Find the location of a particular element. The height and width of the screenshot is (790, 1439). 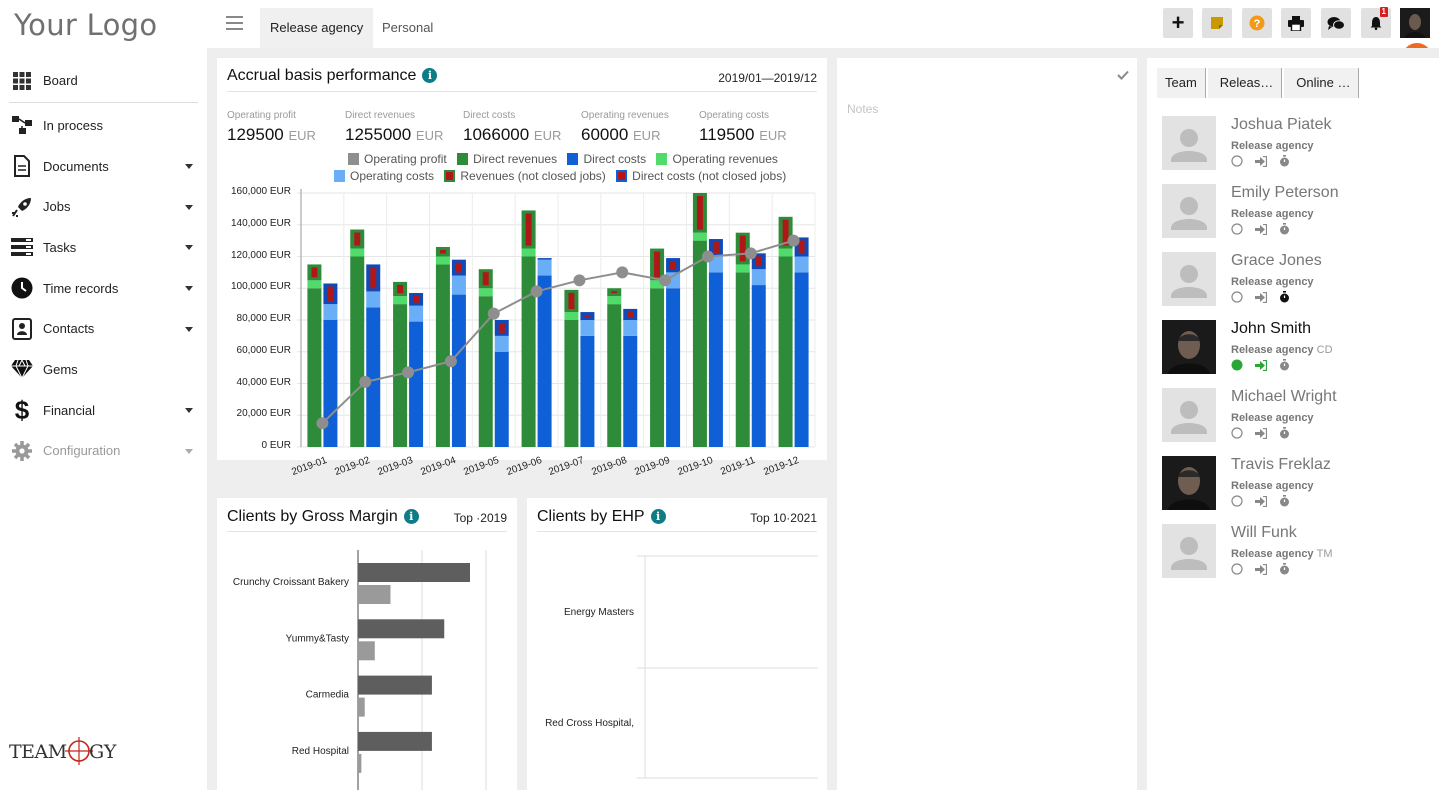

legend-item: Operating costs is located at coordinates (384, 176).